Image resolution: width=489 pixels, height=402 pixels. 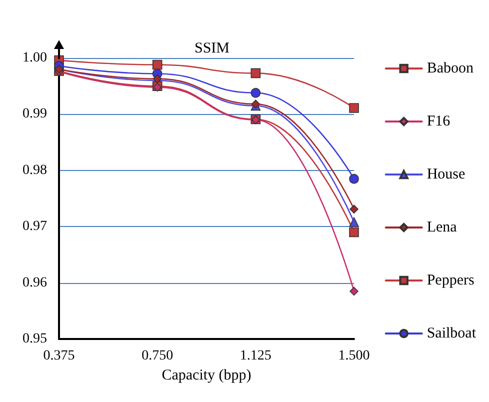 What do you see at coordinates (34, 339) in the screenshot?
I see `y-tick-label: 0.95` at bounding box center [34, 339].